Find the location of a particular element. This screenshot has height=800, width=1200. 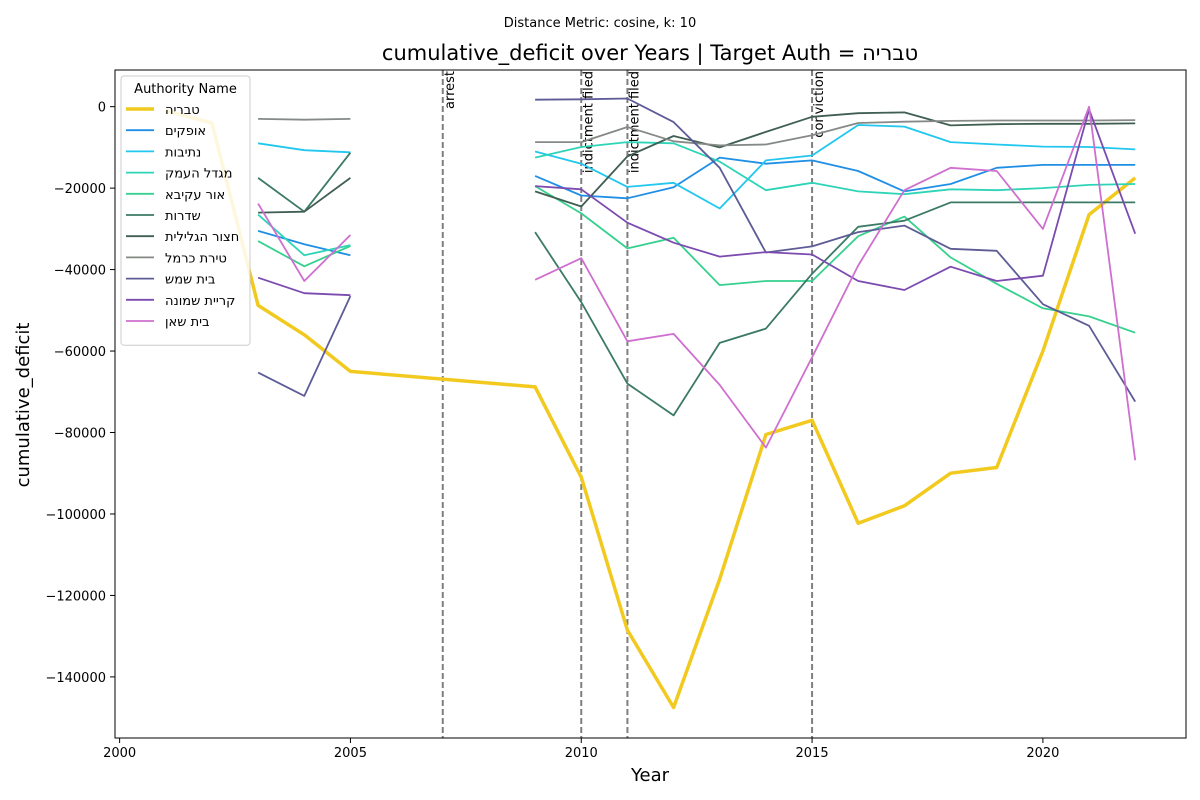

legend-entry: אור עקיבא is located at coordinates (195, 195).